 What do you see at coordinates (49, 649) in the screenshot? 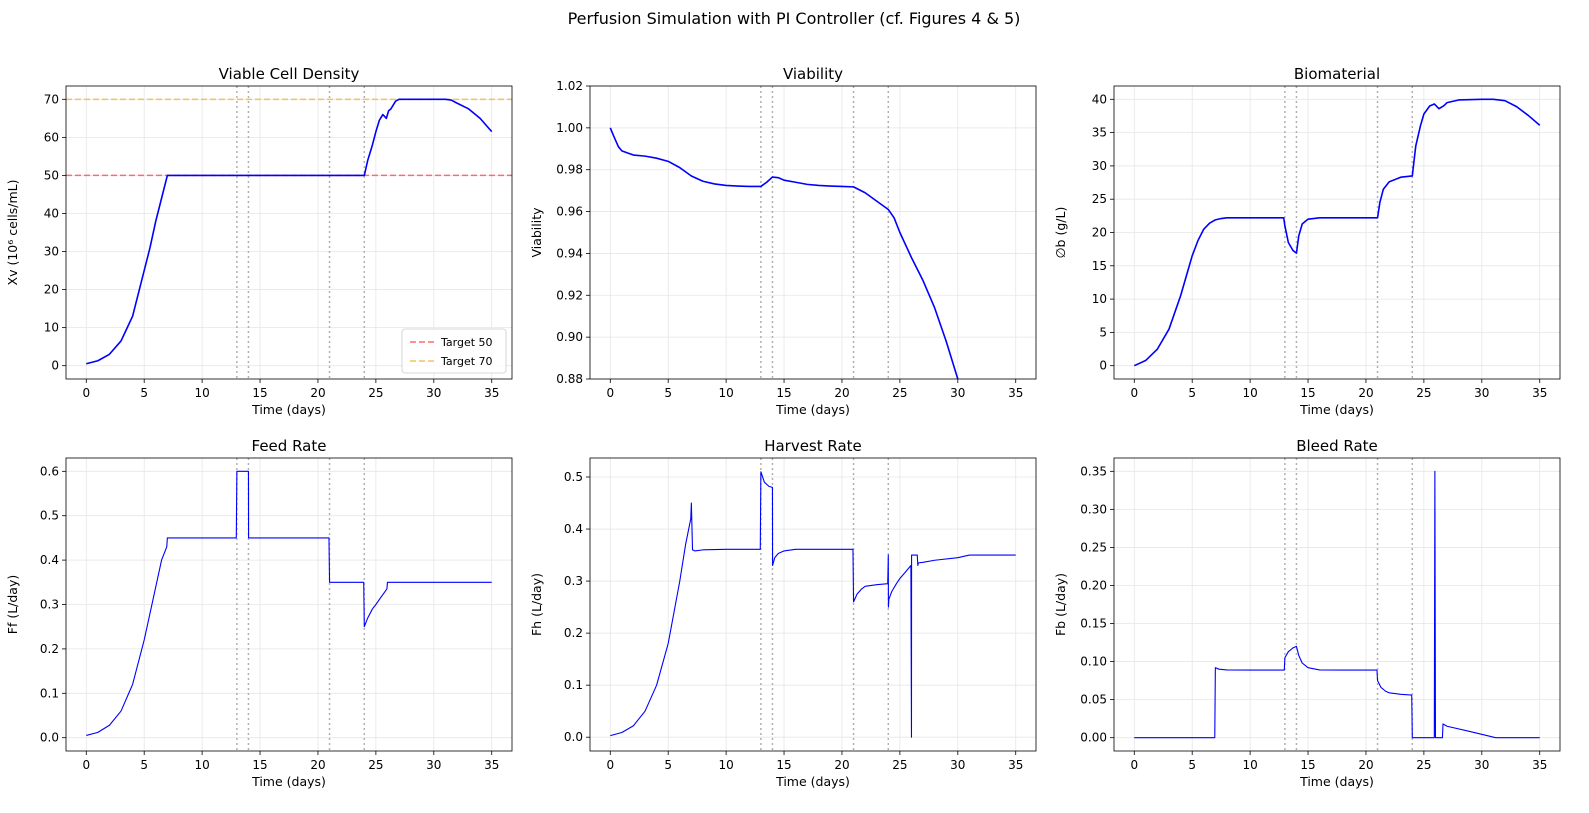
I see `y-tick-label: 0.2` at bounding box center [49, 649].